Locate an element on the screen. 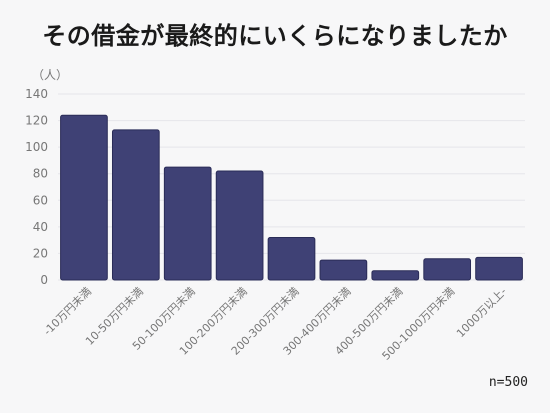  y-tick-label: 80 is located at coordinates (40, 174).